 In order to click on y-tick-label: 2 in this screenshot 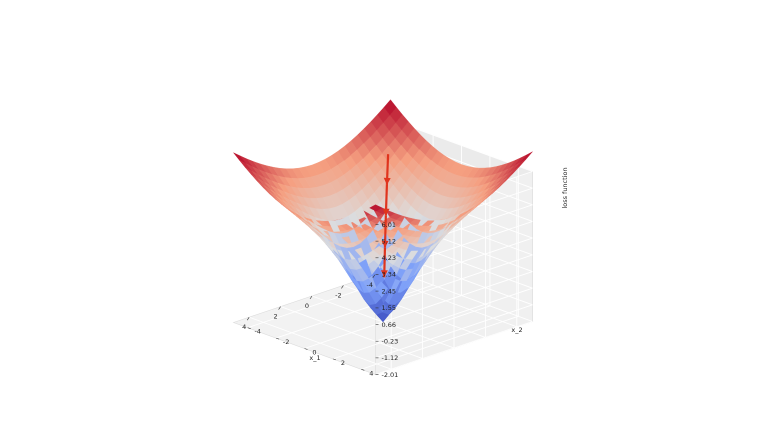, I will do `click(343, 363)`.